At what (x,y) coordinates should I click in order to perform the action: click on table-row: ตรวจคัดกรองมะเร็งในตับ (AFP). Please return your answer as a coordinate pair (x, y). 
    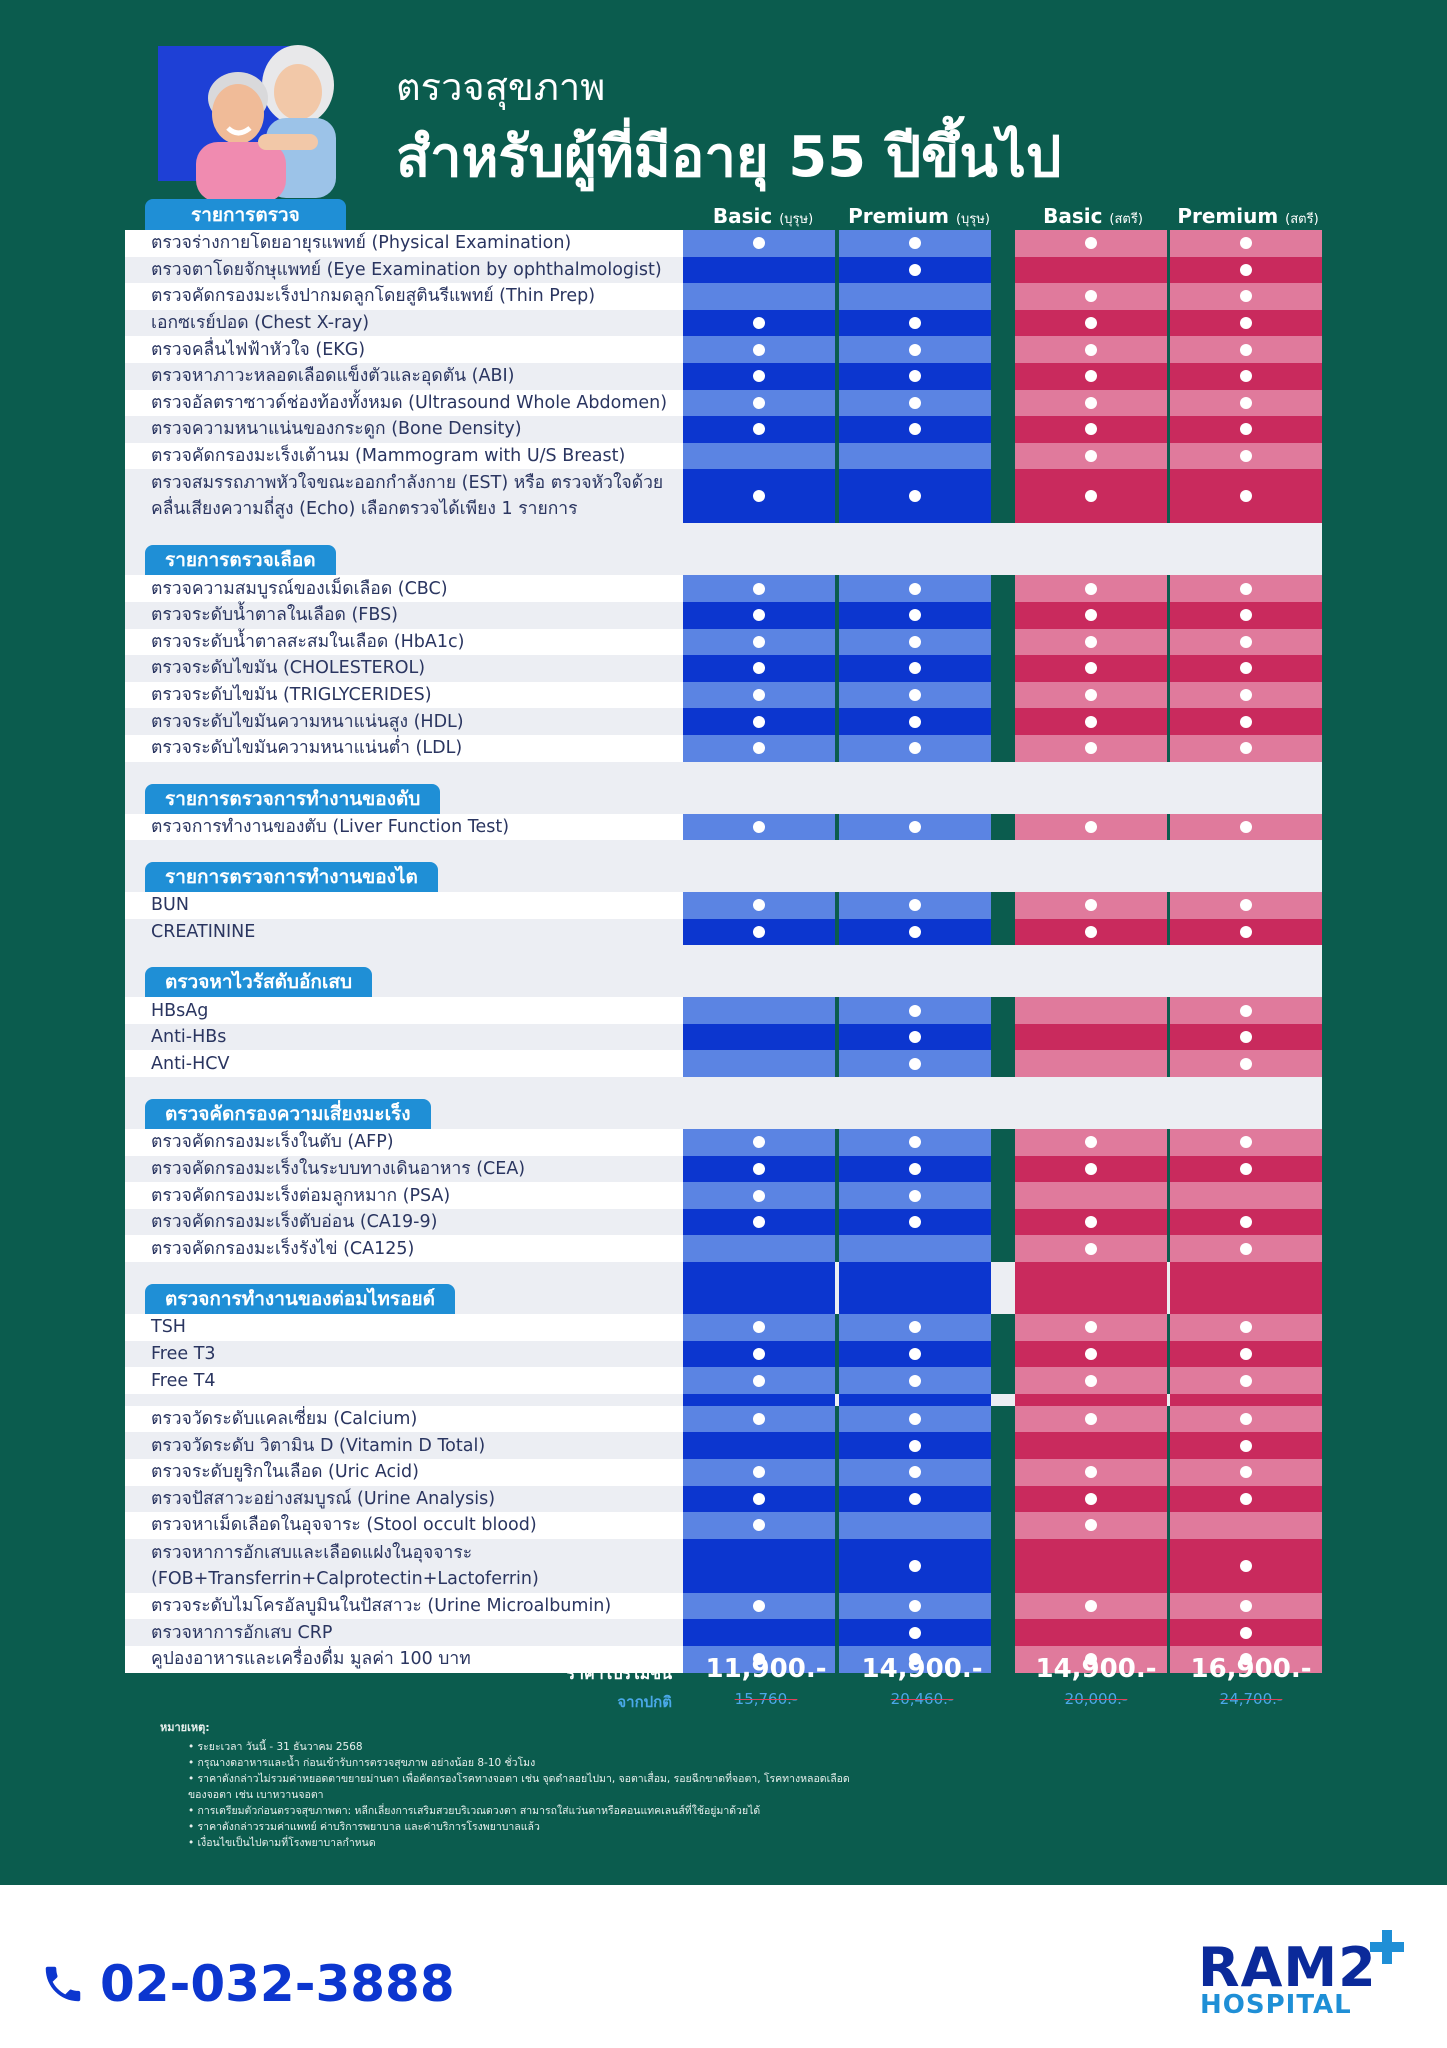
    Looking at the image, I should click on (723, 1142).